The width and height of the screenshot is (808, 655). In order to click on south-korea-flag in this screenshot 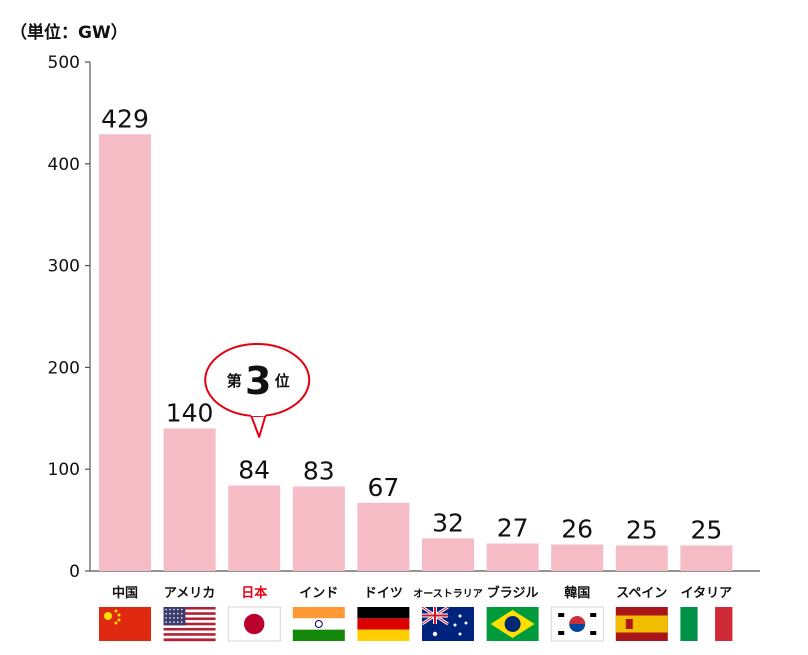, I will do `click(577, 624)`.